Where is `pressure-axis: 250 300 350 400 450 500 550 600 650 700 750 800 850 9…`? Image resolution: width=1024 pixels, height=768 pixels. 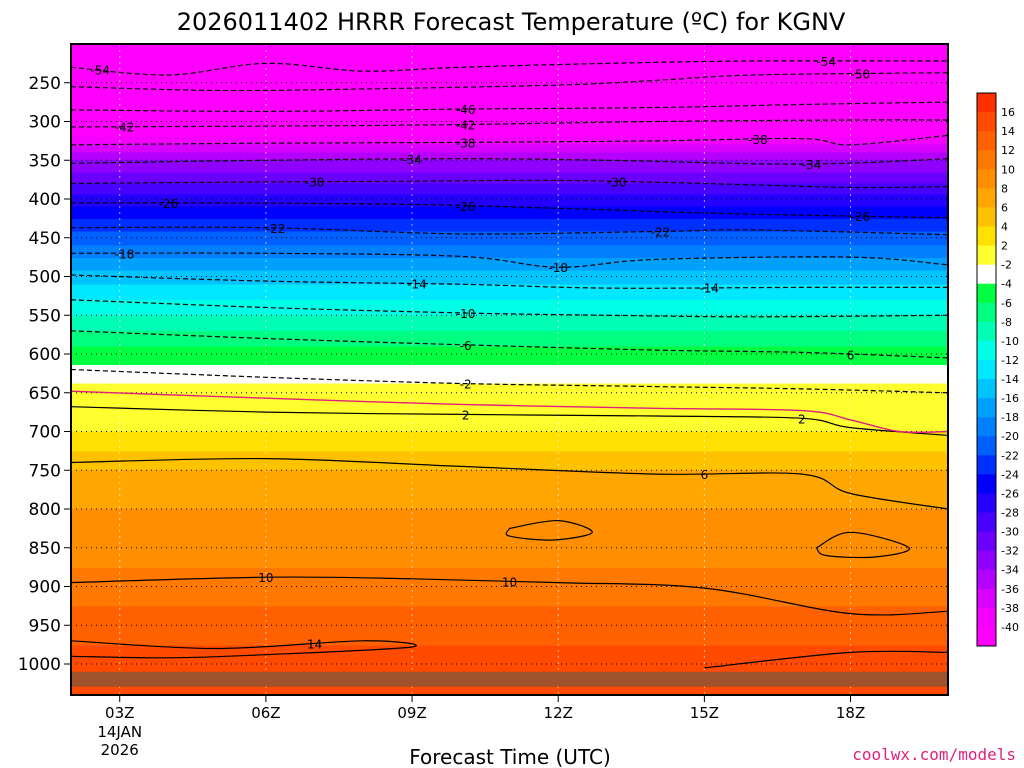 pressure-axis: 250 300 350 400 450 500 550 600 650 700 750 800 850 9… is located at coordinates (44, 374).